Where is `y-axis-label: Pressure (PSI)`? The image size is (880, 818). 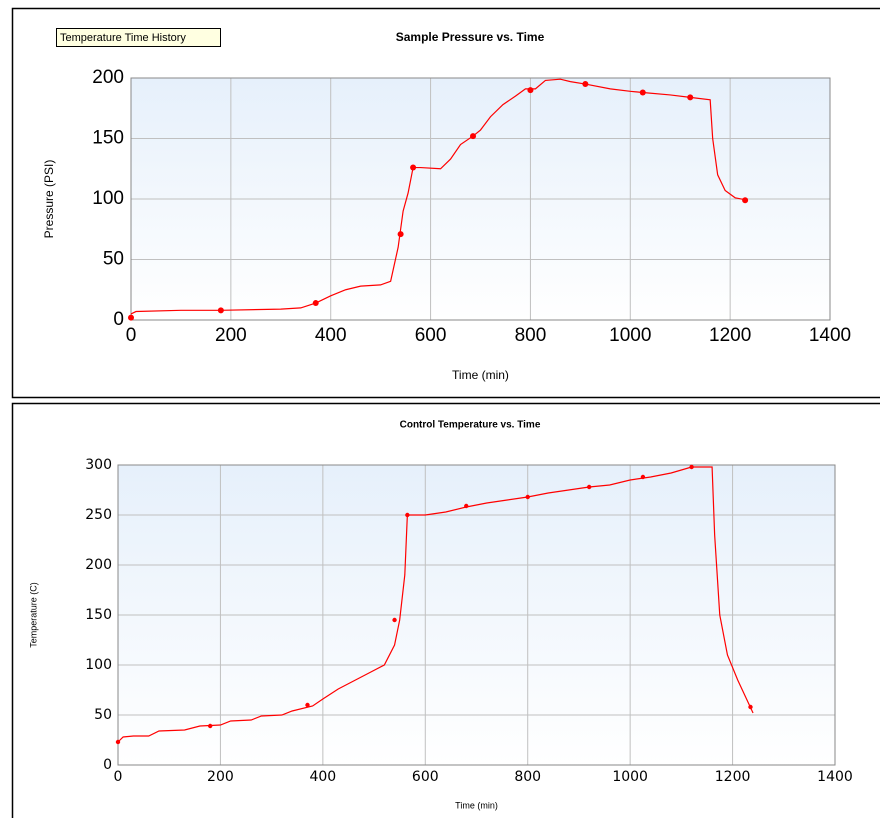 y-axis-label: Pressure (PSI) is located at coordinates (49, 199).